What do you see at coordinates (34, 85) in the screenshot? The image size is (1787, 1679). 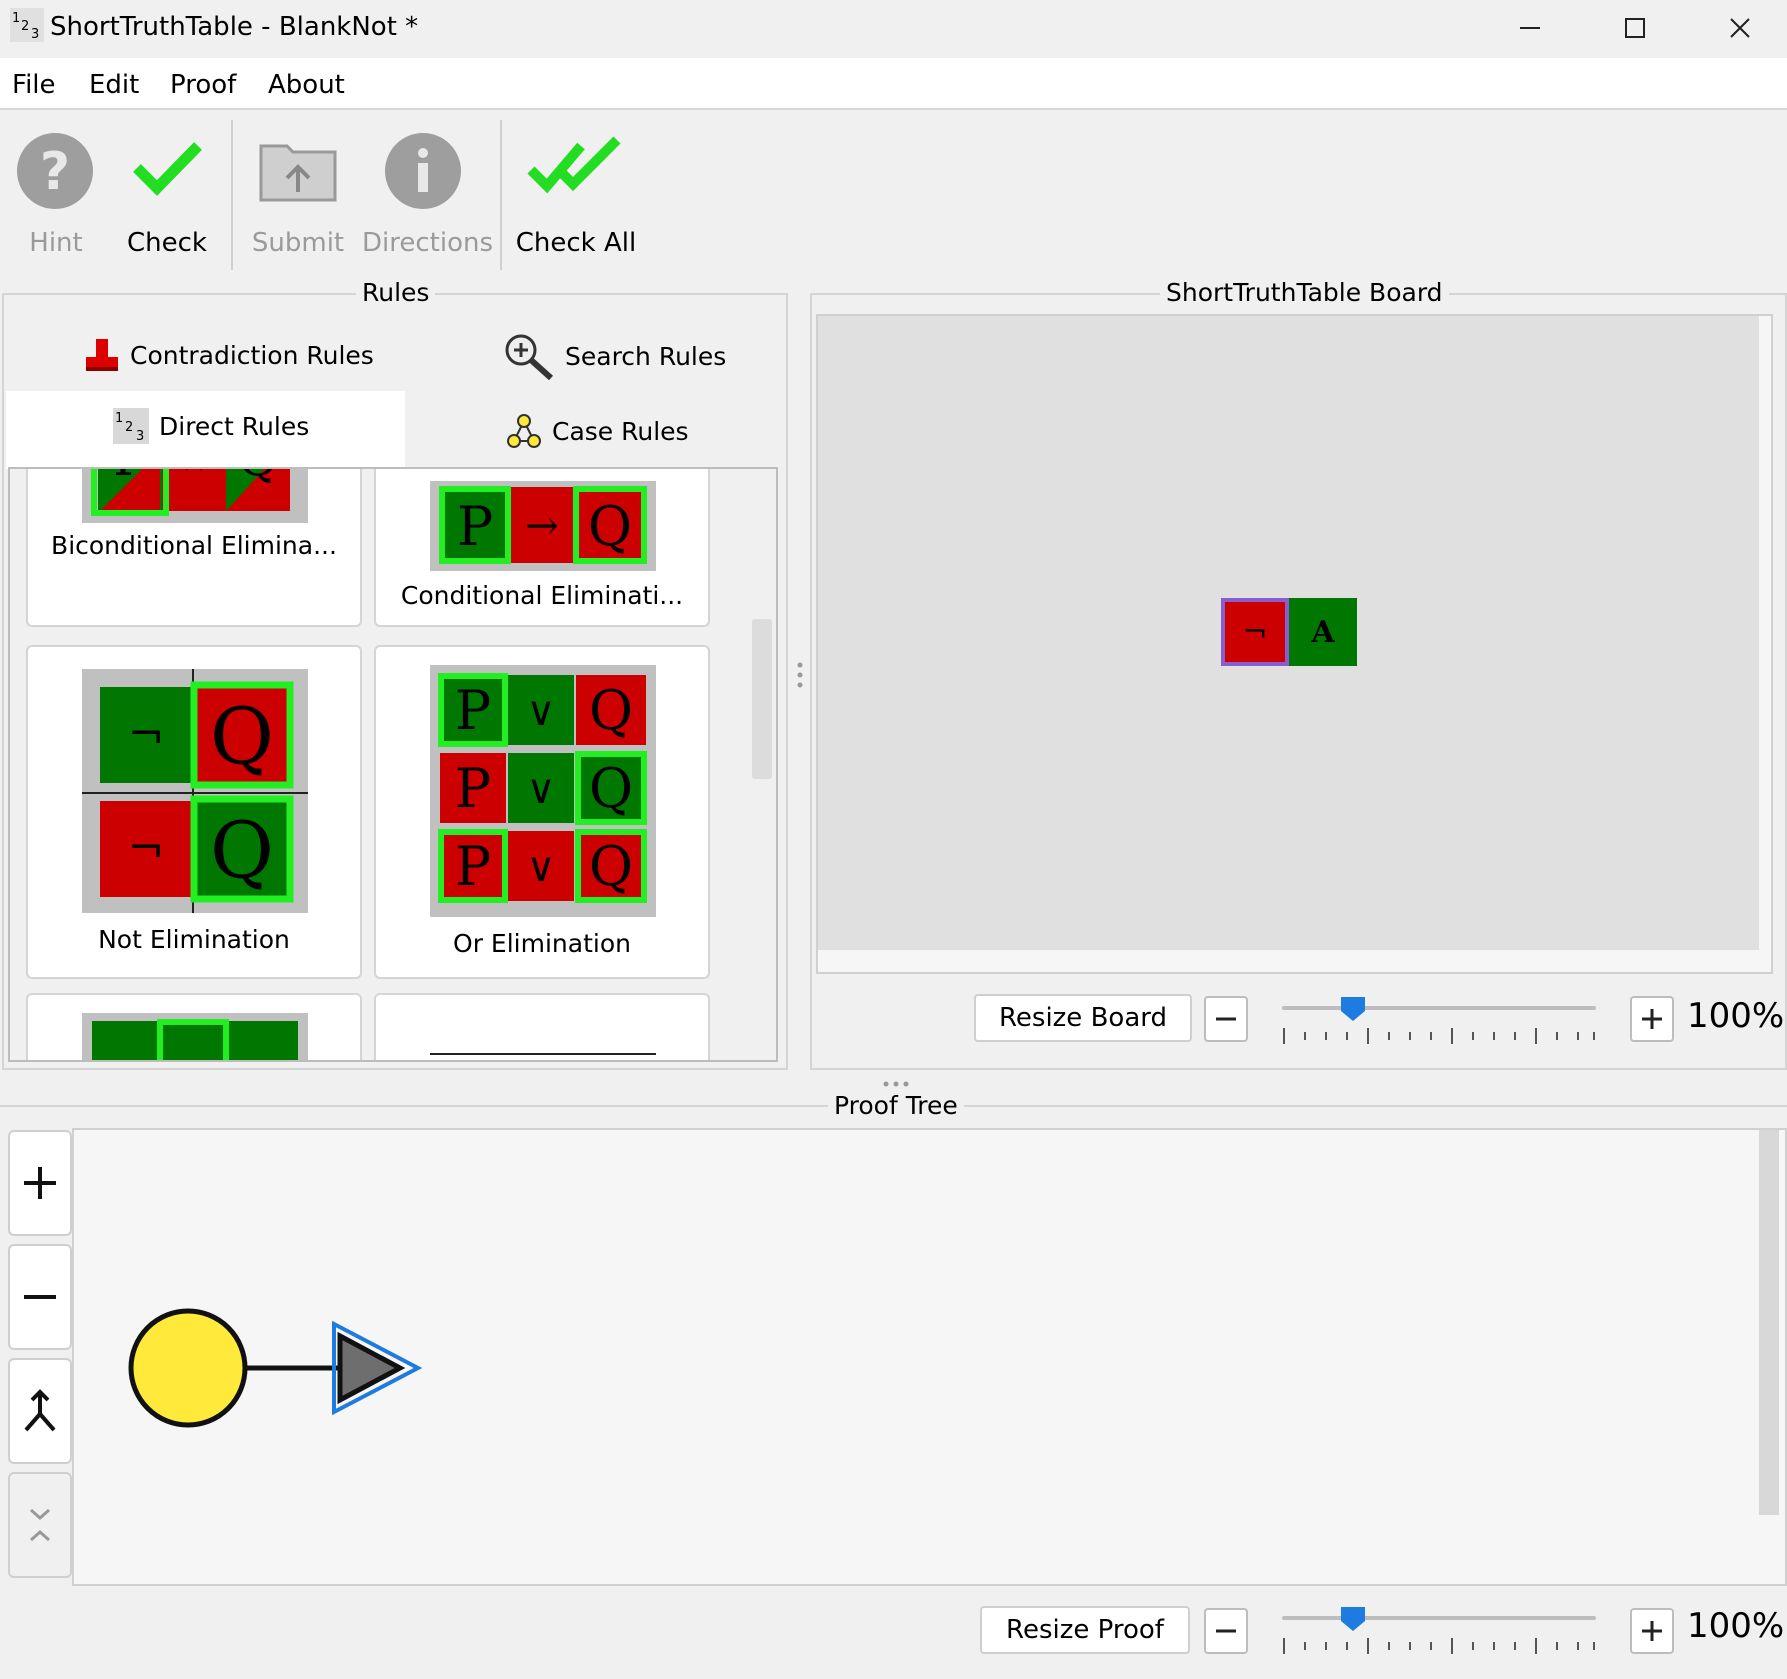 I see `menu-file: File` at bounding box center [34, 85].